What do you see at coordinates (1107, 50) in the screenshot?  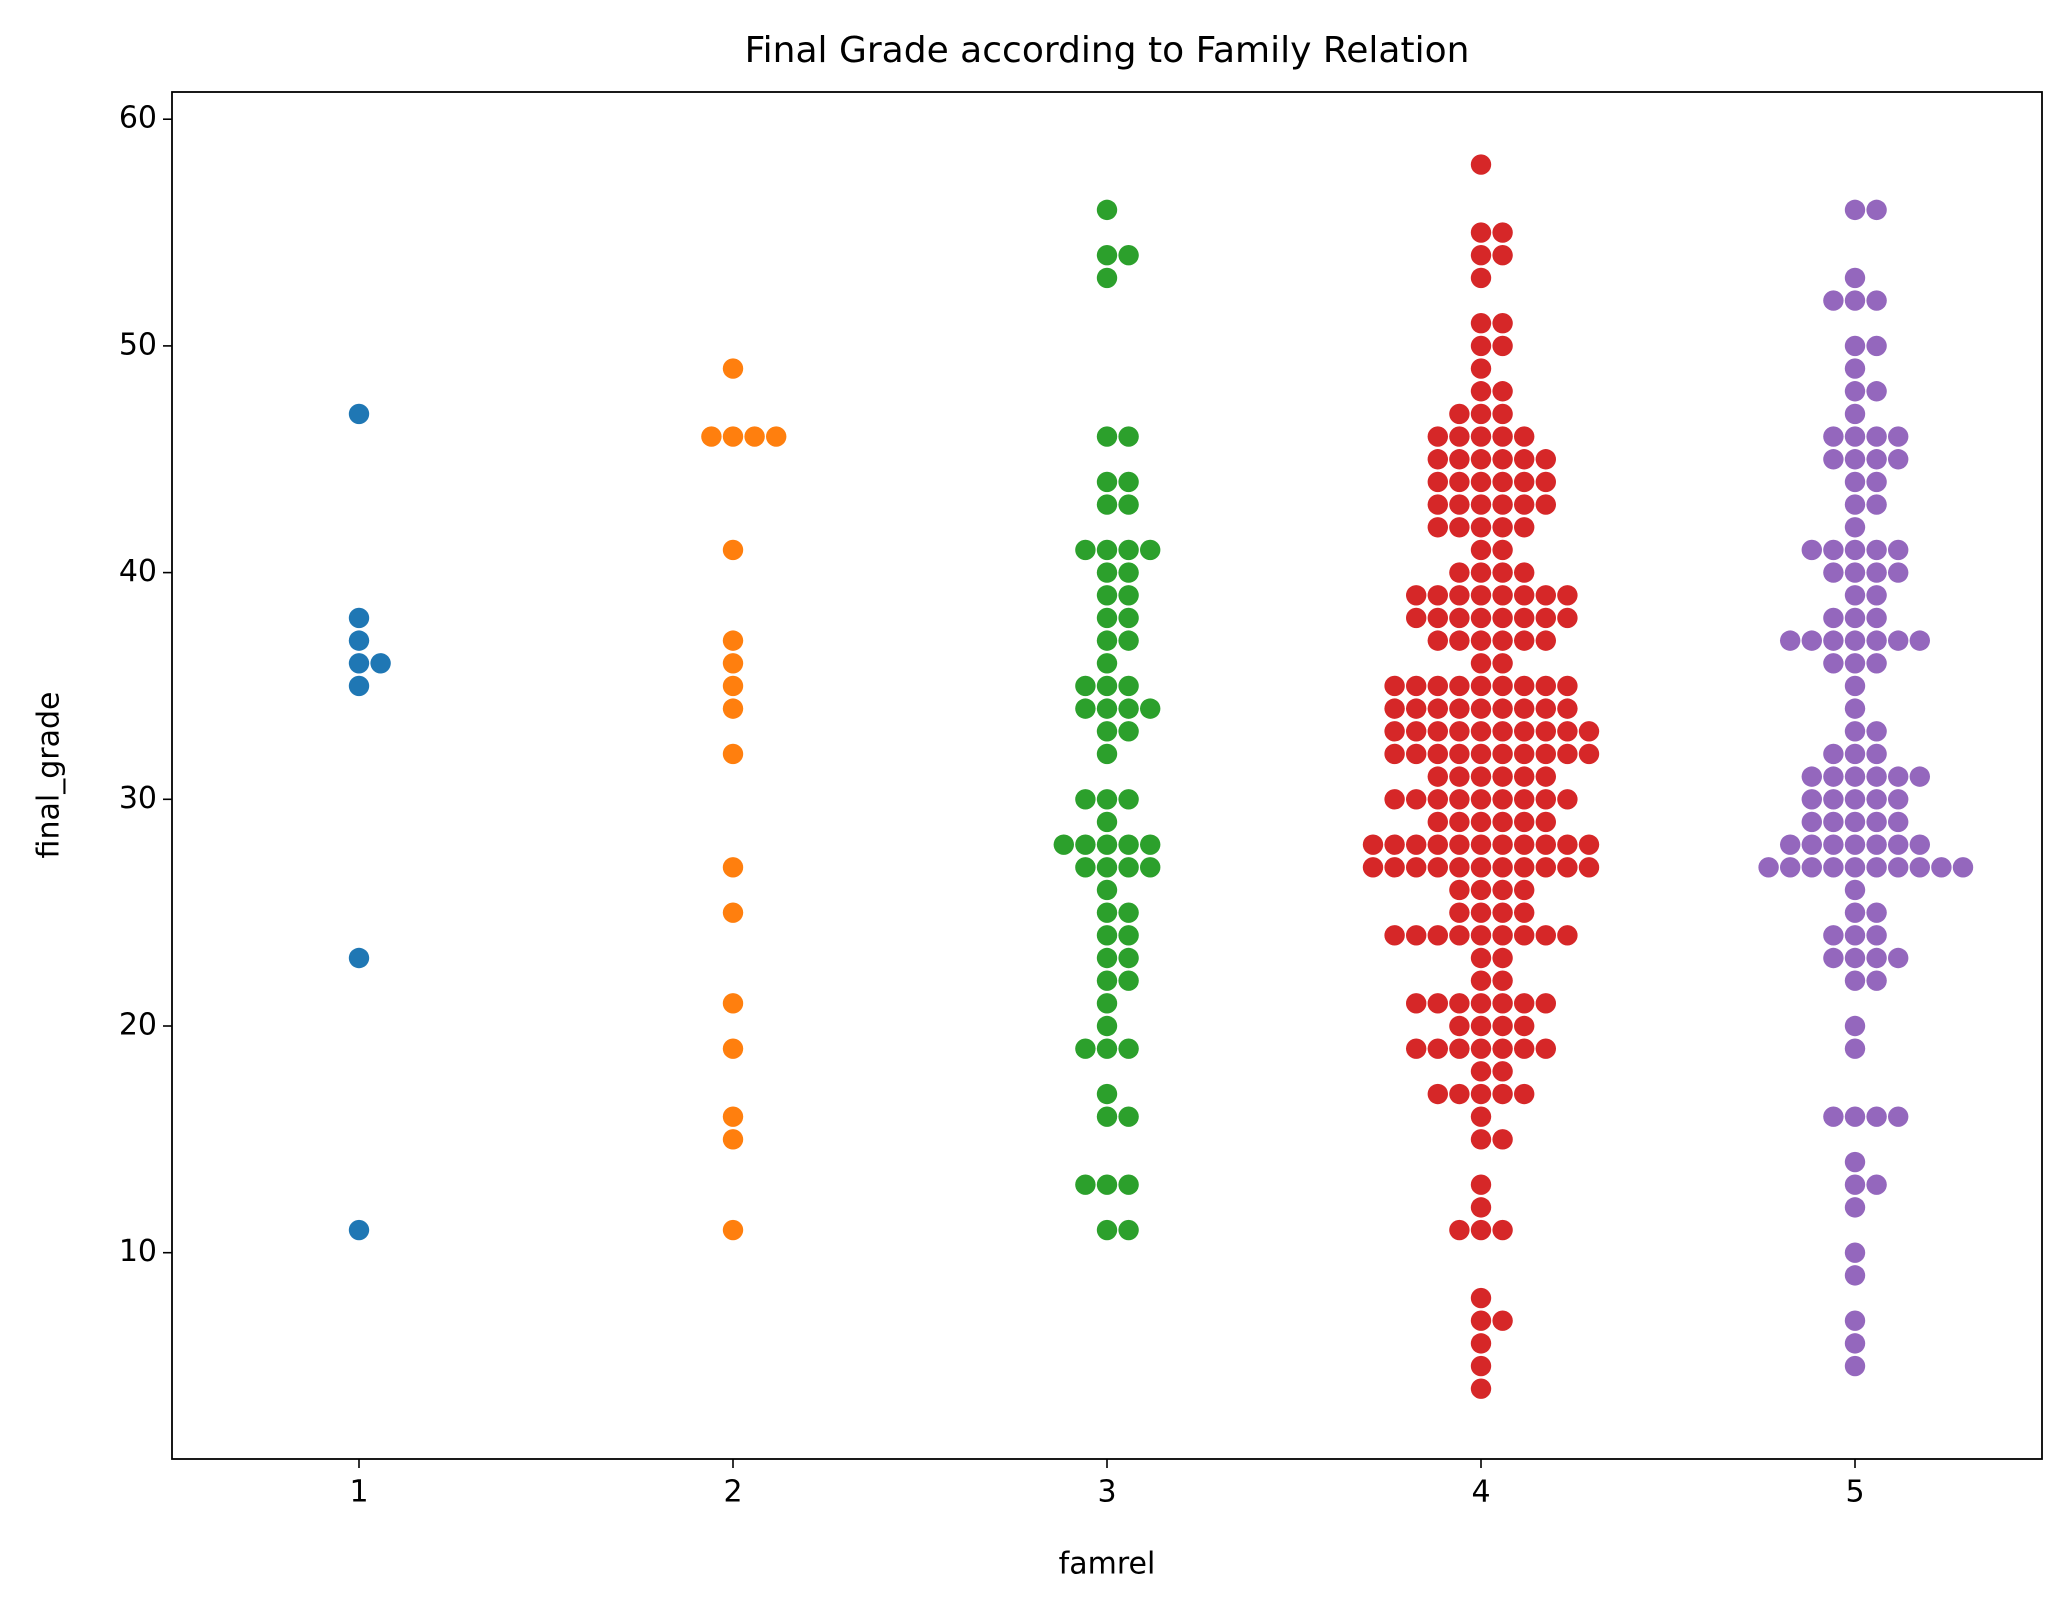 I see `chart-title: Final Grade according to Family Relation` at bounding box center [1107, 50].